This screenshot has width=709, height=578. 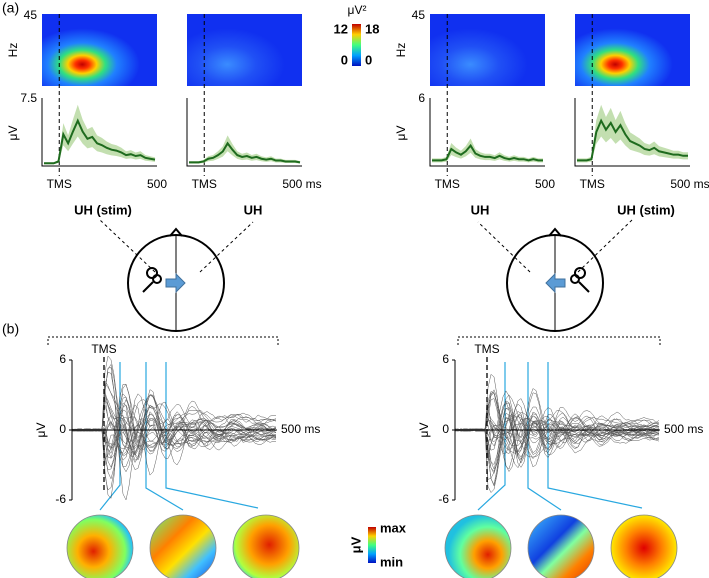 I want to click on colorbar-label: 12, so click(x=341, y=28).